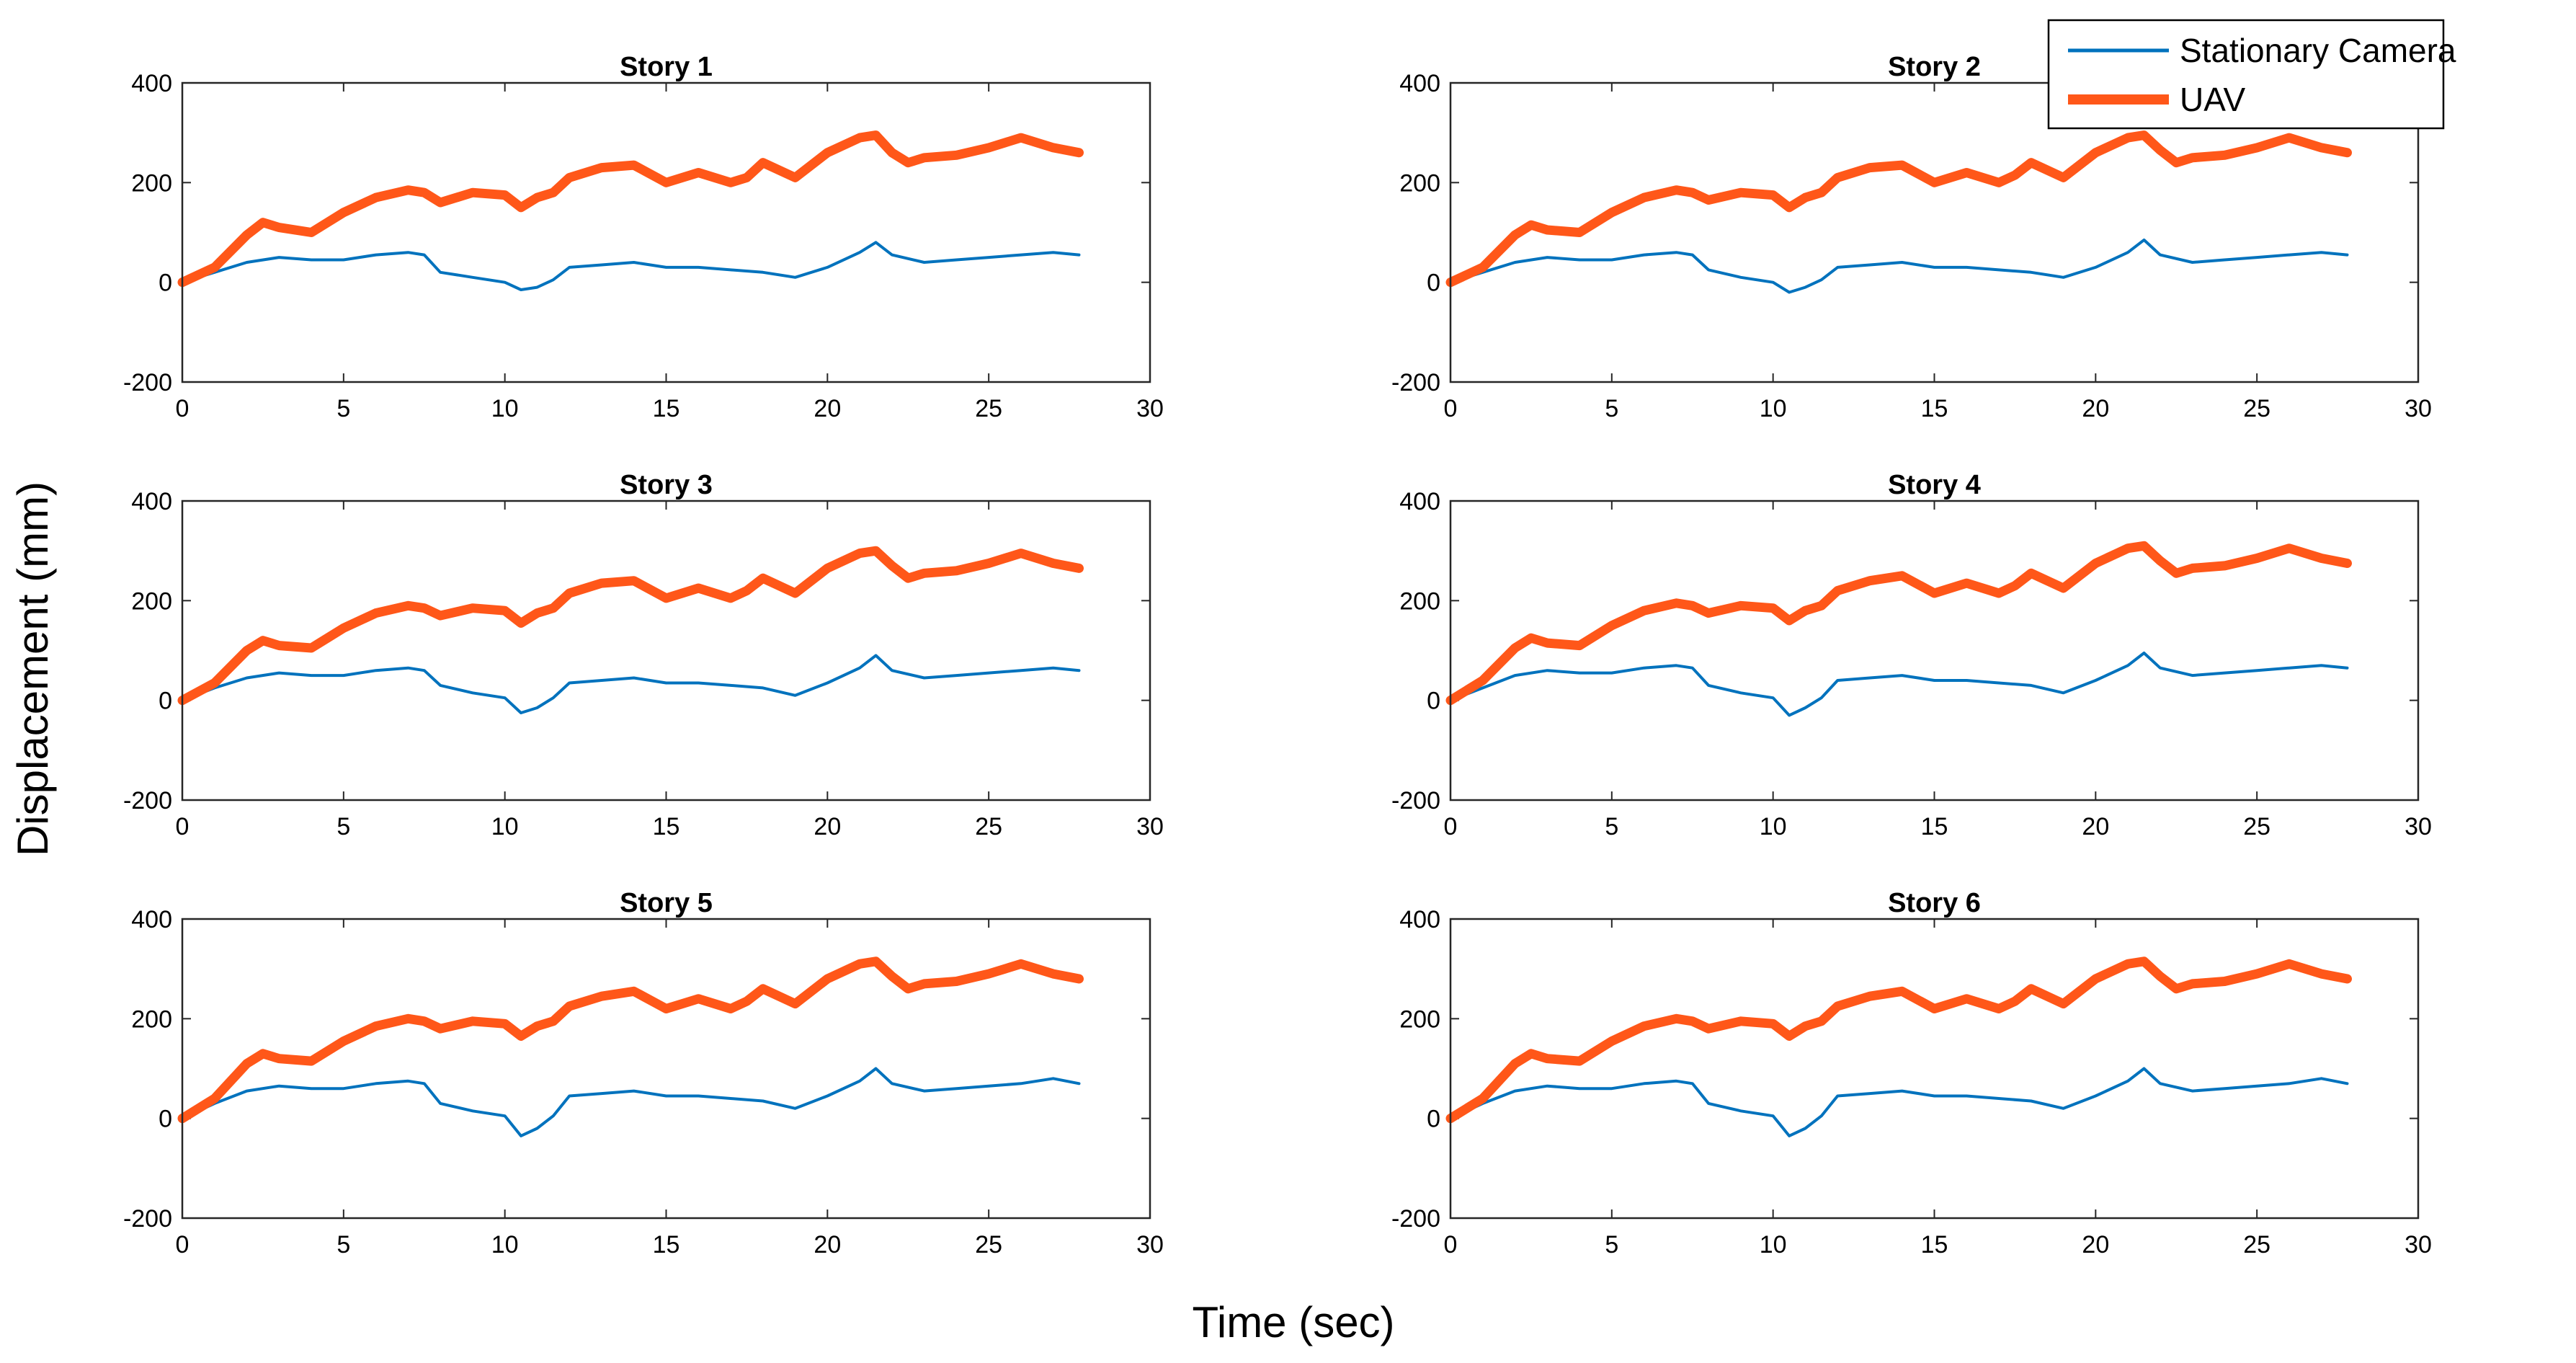 The height and width of the screenshot is (1363, 2576). Describe the element at coordinates (2212, 99) in the screenshot. I see `legend-label-uav: UAV` at that location.